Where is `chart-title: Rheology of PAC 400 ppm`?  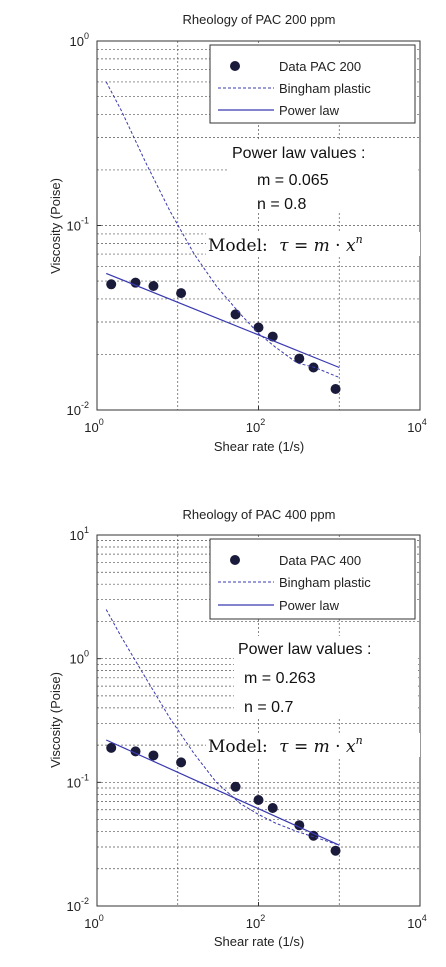 chart-title: Rheology of PAC 400 ppm is located at coordinates (259, 514).